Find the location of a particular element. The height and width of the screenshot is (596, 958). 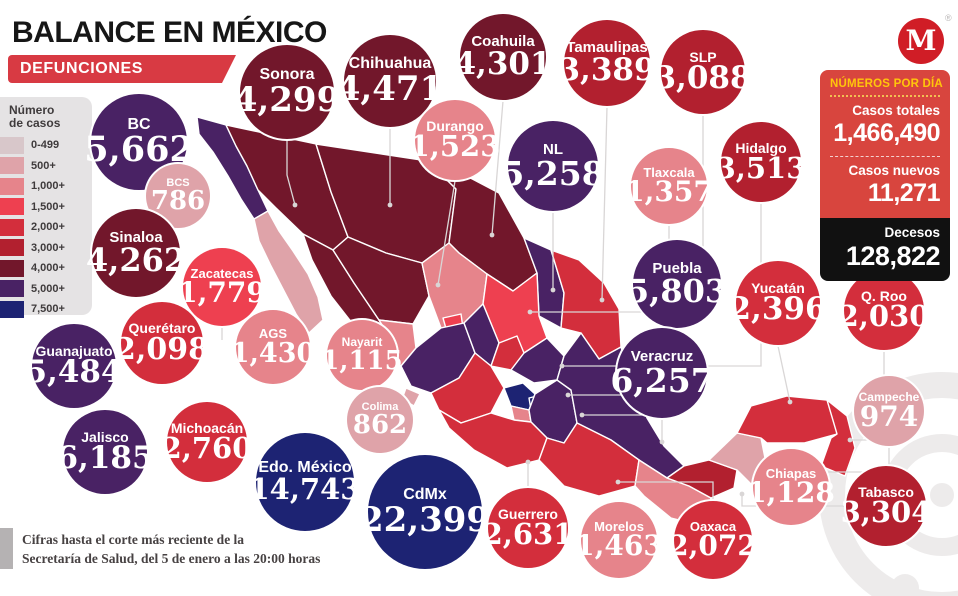

state-bubble-morelos: Morelos 1,463 is located at coordinates (619, 540).